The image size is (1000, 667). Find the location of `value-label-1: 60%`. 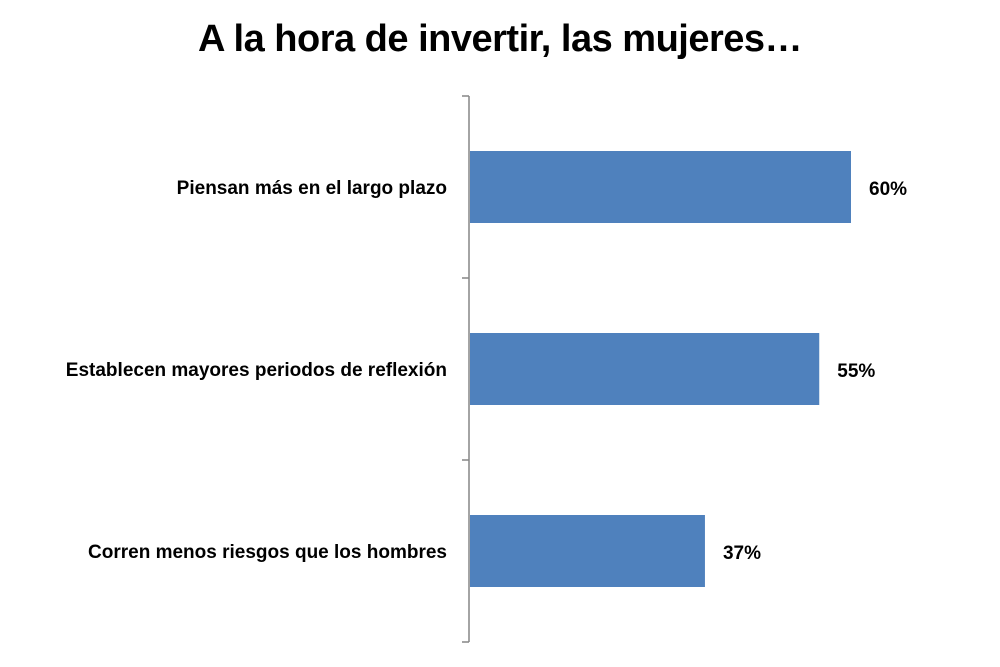

value-label-1: 60% is located at coordinates (888, 189).